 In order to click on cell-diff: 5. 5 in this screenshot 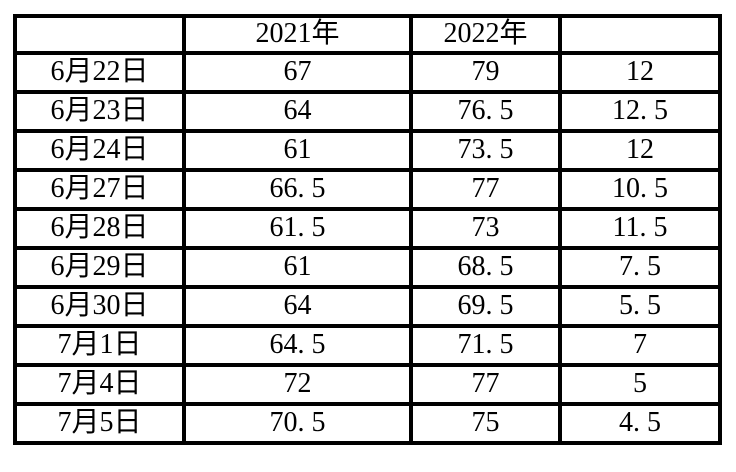, I will do `click(640, 306)`.